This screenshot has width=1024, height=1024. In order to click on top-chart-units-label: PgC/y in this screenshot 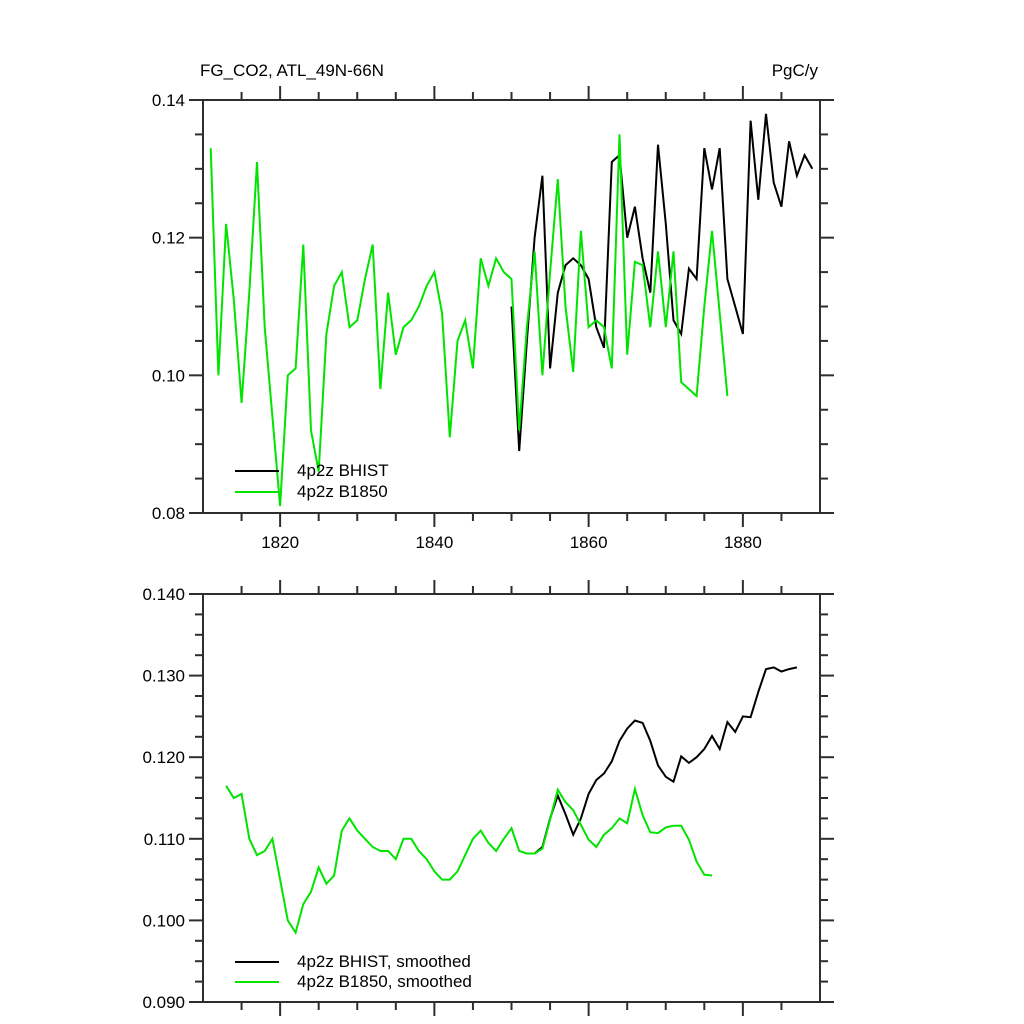, I will do `click(794, 70)`.